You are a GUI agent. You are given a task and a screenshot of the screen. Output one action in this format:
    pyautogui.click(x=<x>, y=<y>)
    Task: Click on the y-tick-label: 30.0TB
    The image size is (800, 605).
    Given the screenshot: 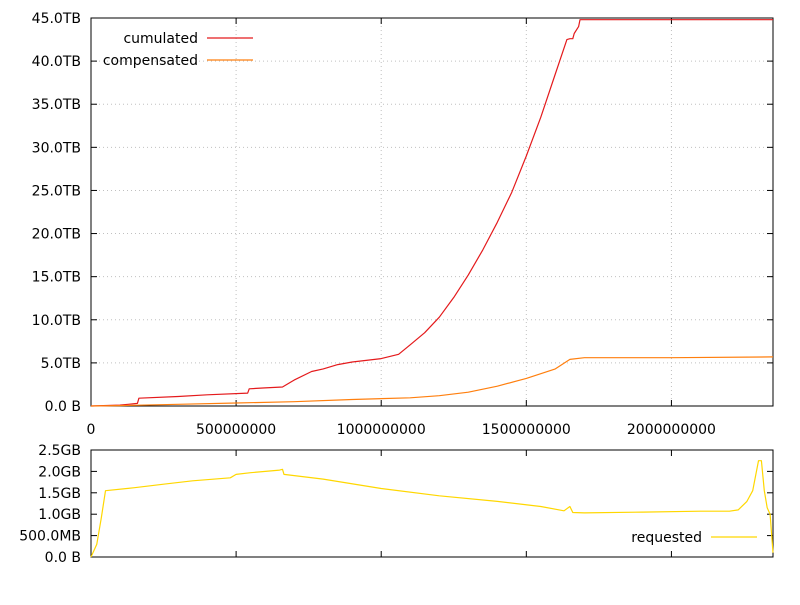 What is the action you would take?
    pyautogui.click(x=56, y=148)
    